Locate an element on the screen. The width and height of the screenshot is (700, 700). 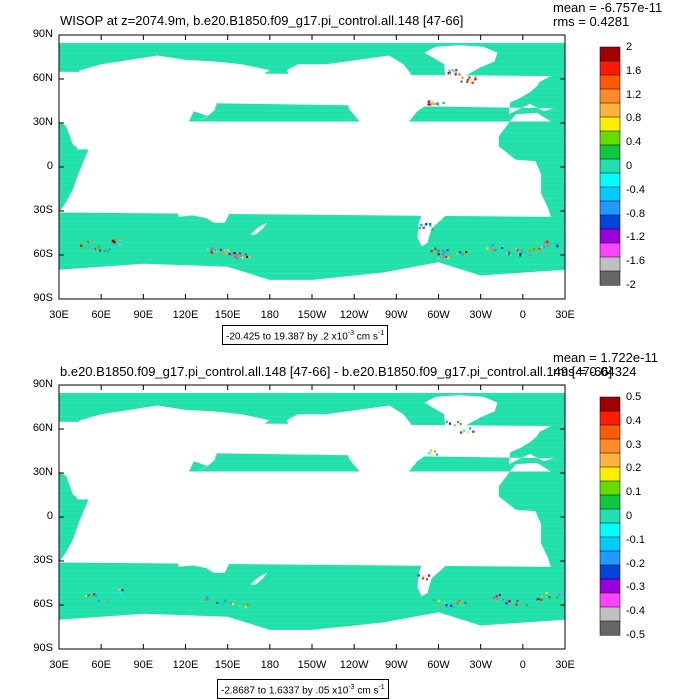
colorbar-label: 0.8 is located at coordinates (634, 118).